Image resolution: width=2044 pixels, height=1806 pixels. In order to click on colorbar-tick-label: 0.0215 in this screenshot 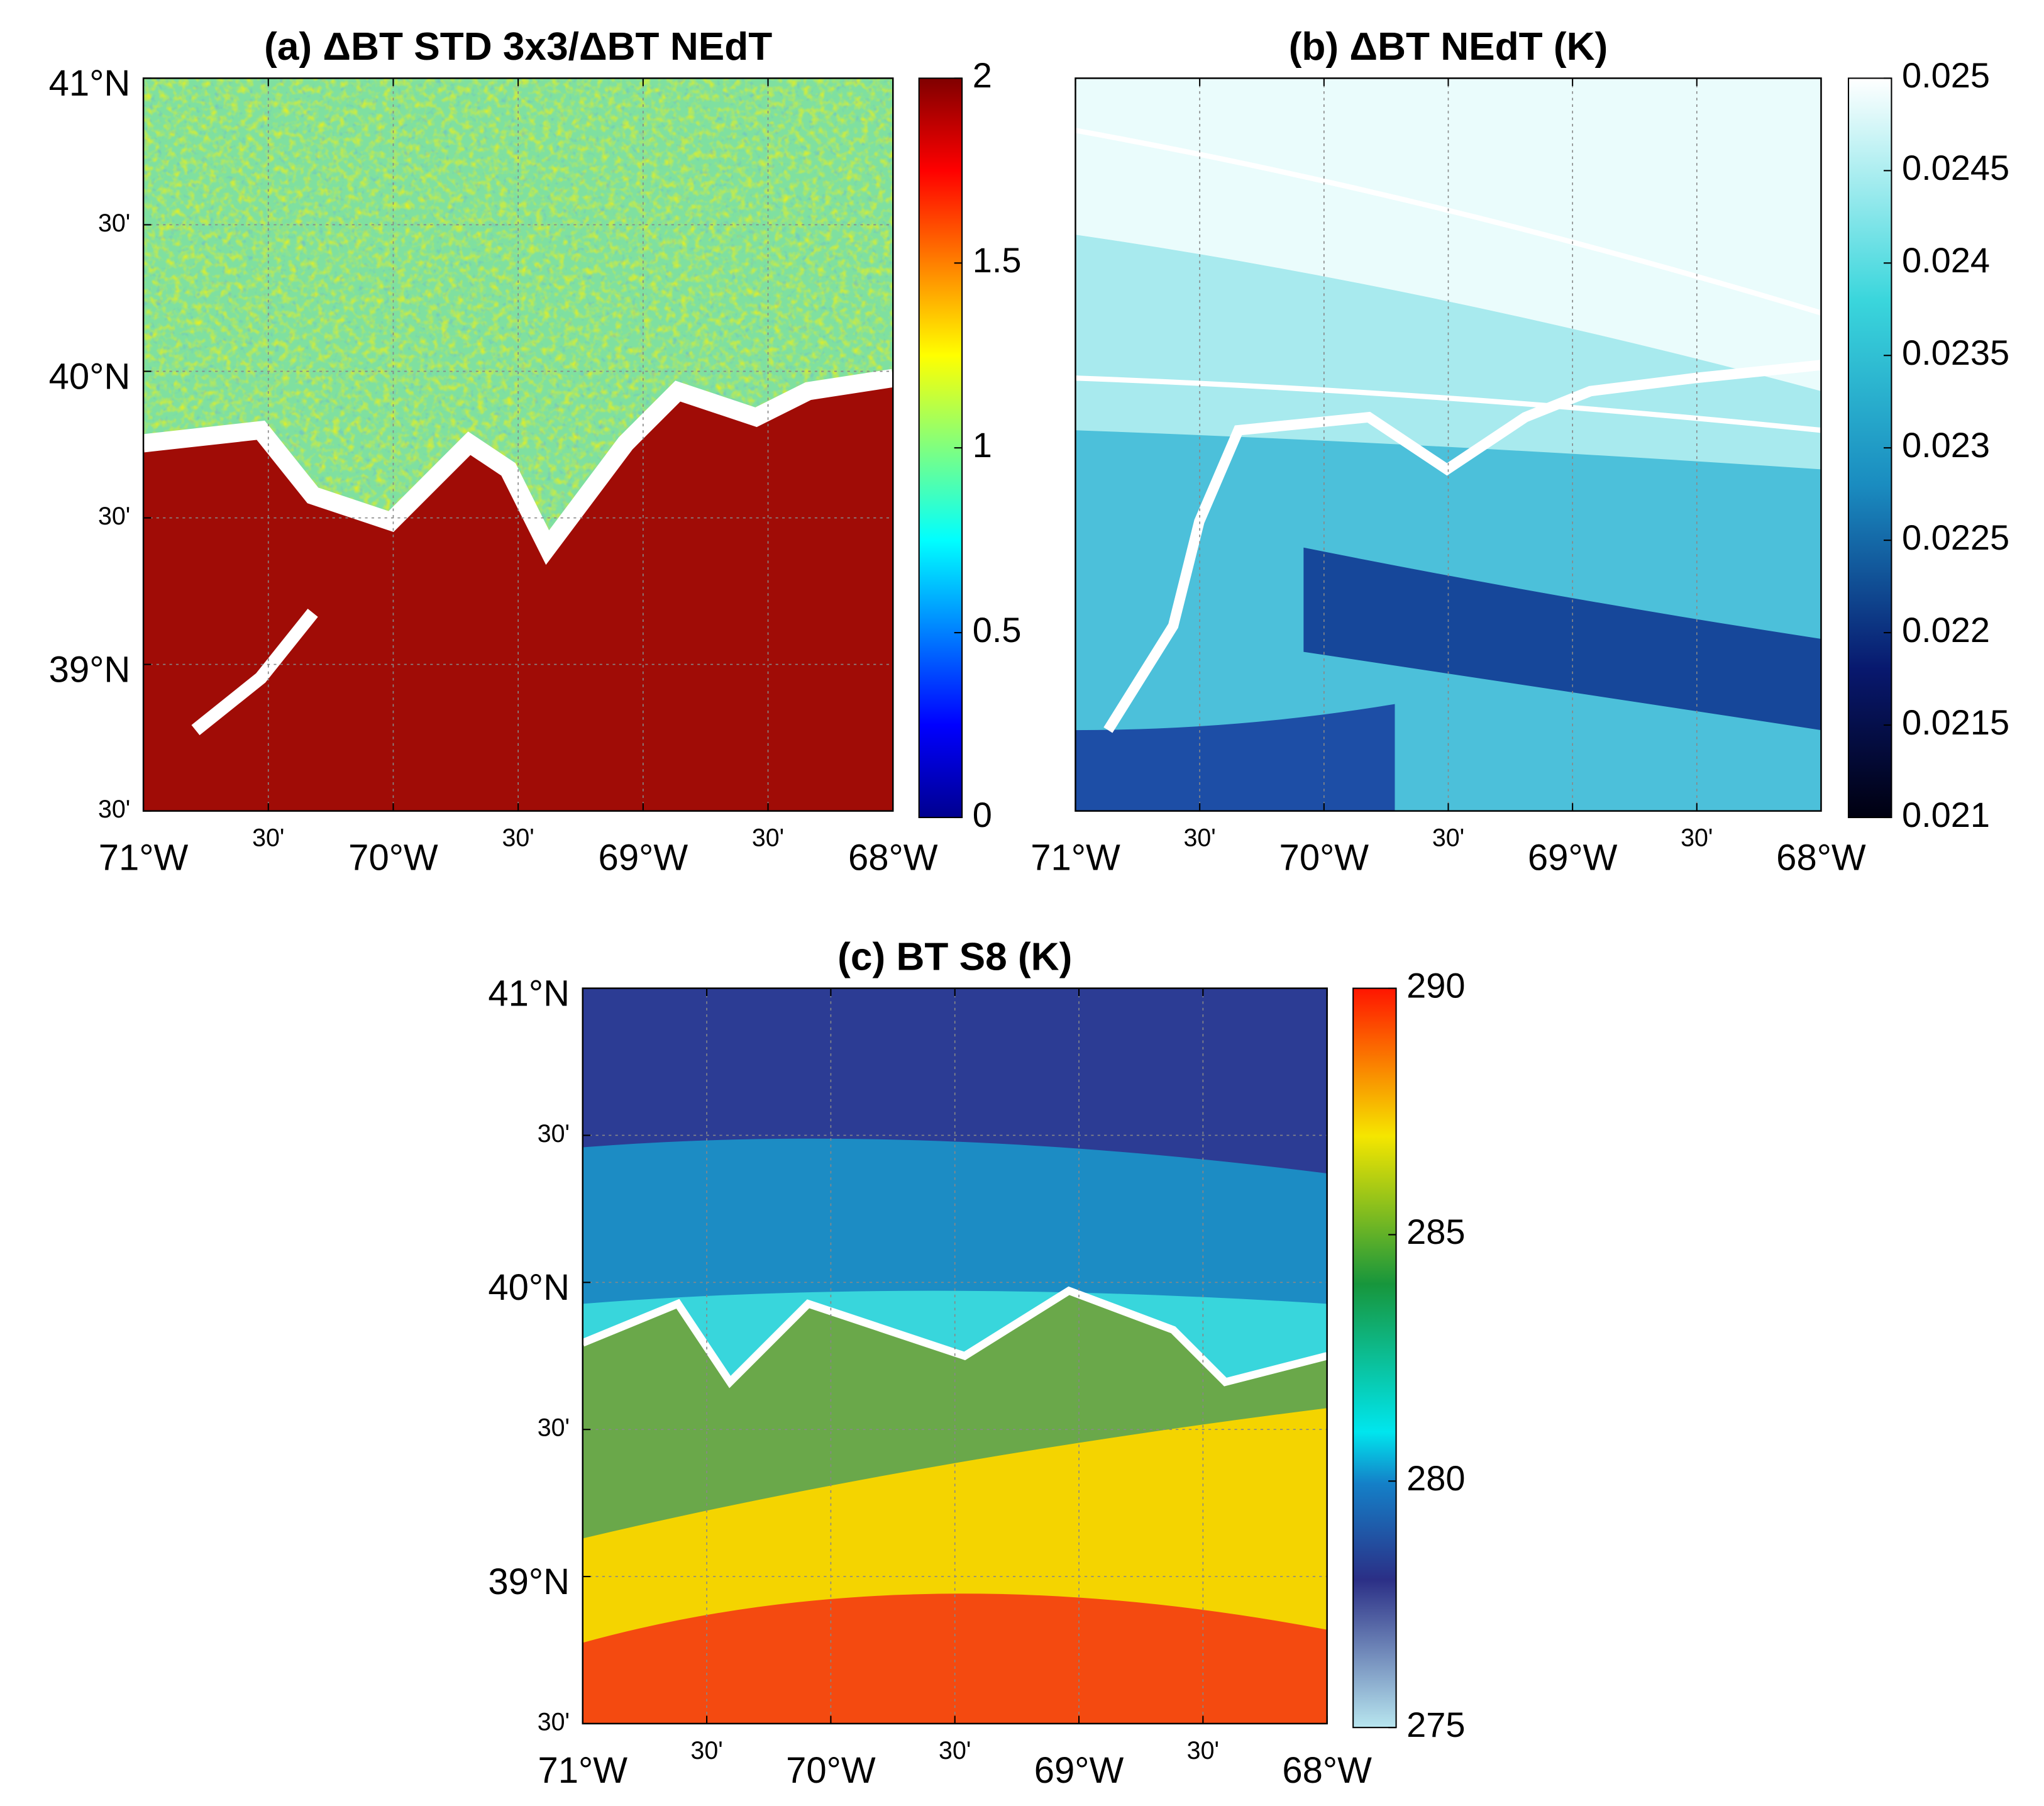, I will do `click(1956, 722)`.